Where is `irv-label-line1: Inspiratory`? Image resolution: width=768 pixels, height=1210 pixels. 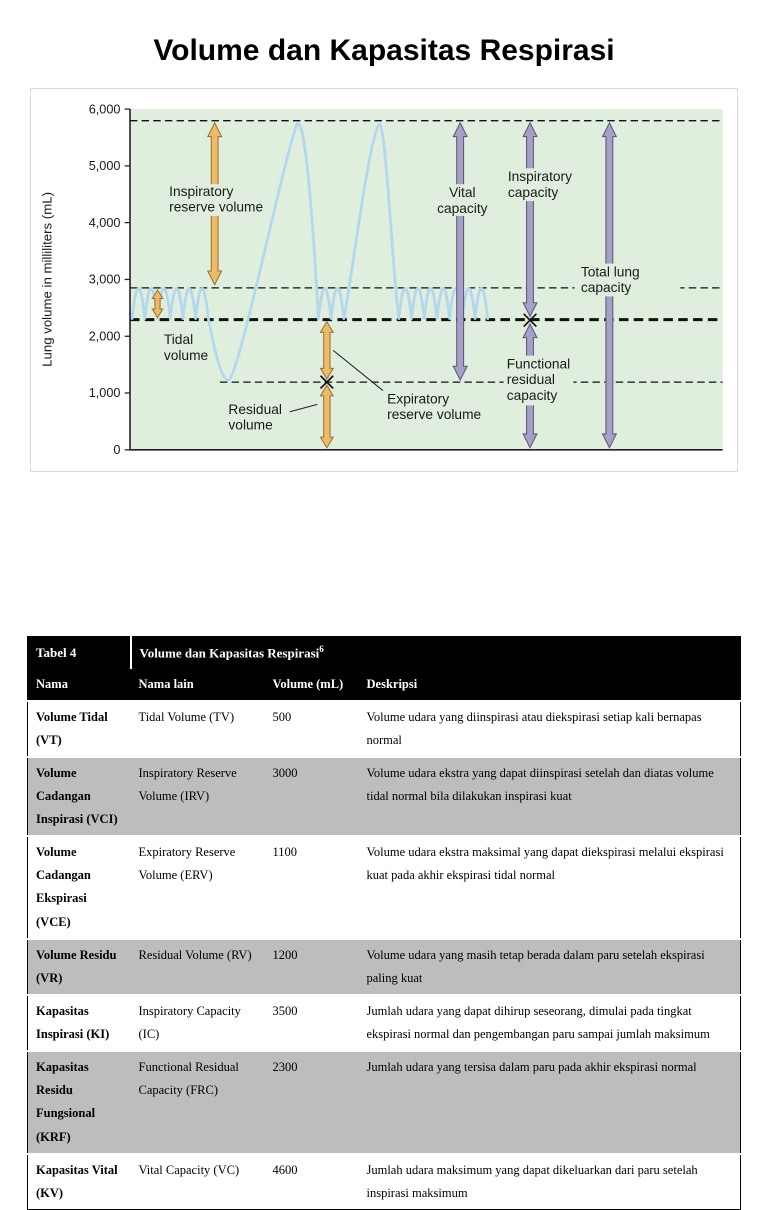
irv-label-line1: Inspiratory is located at coordinates (201, 191).